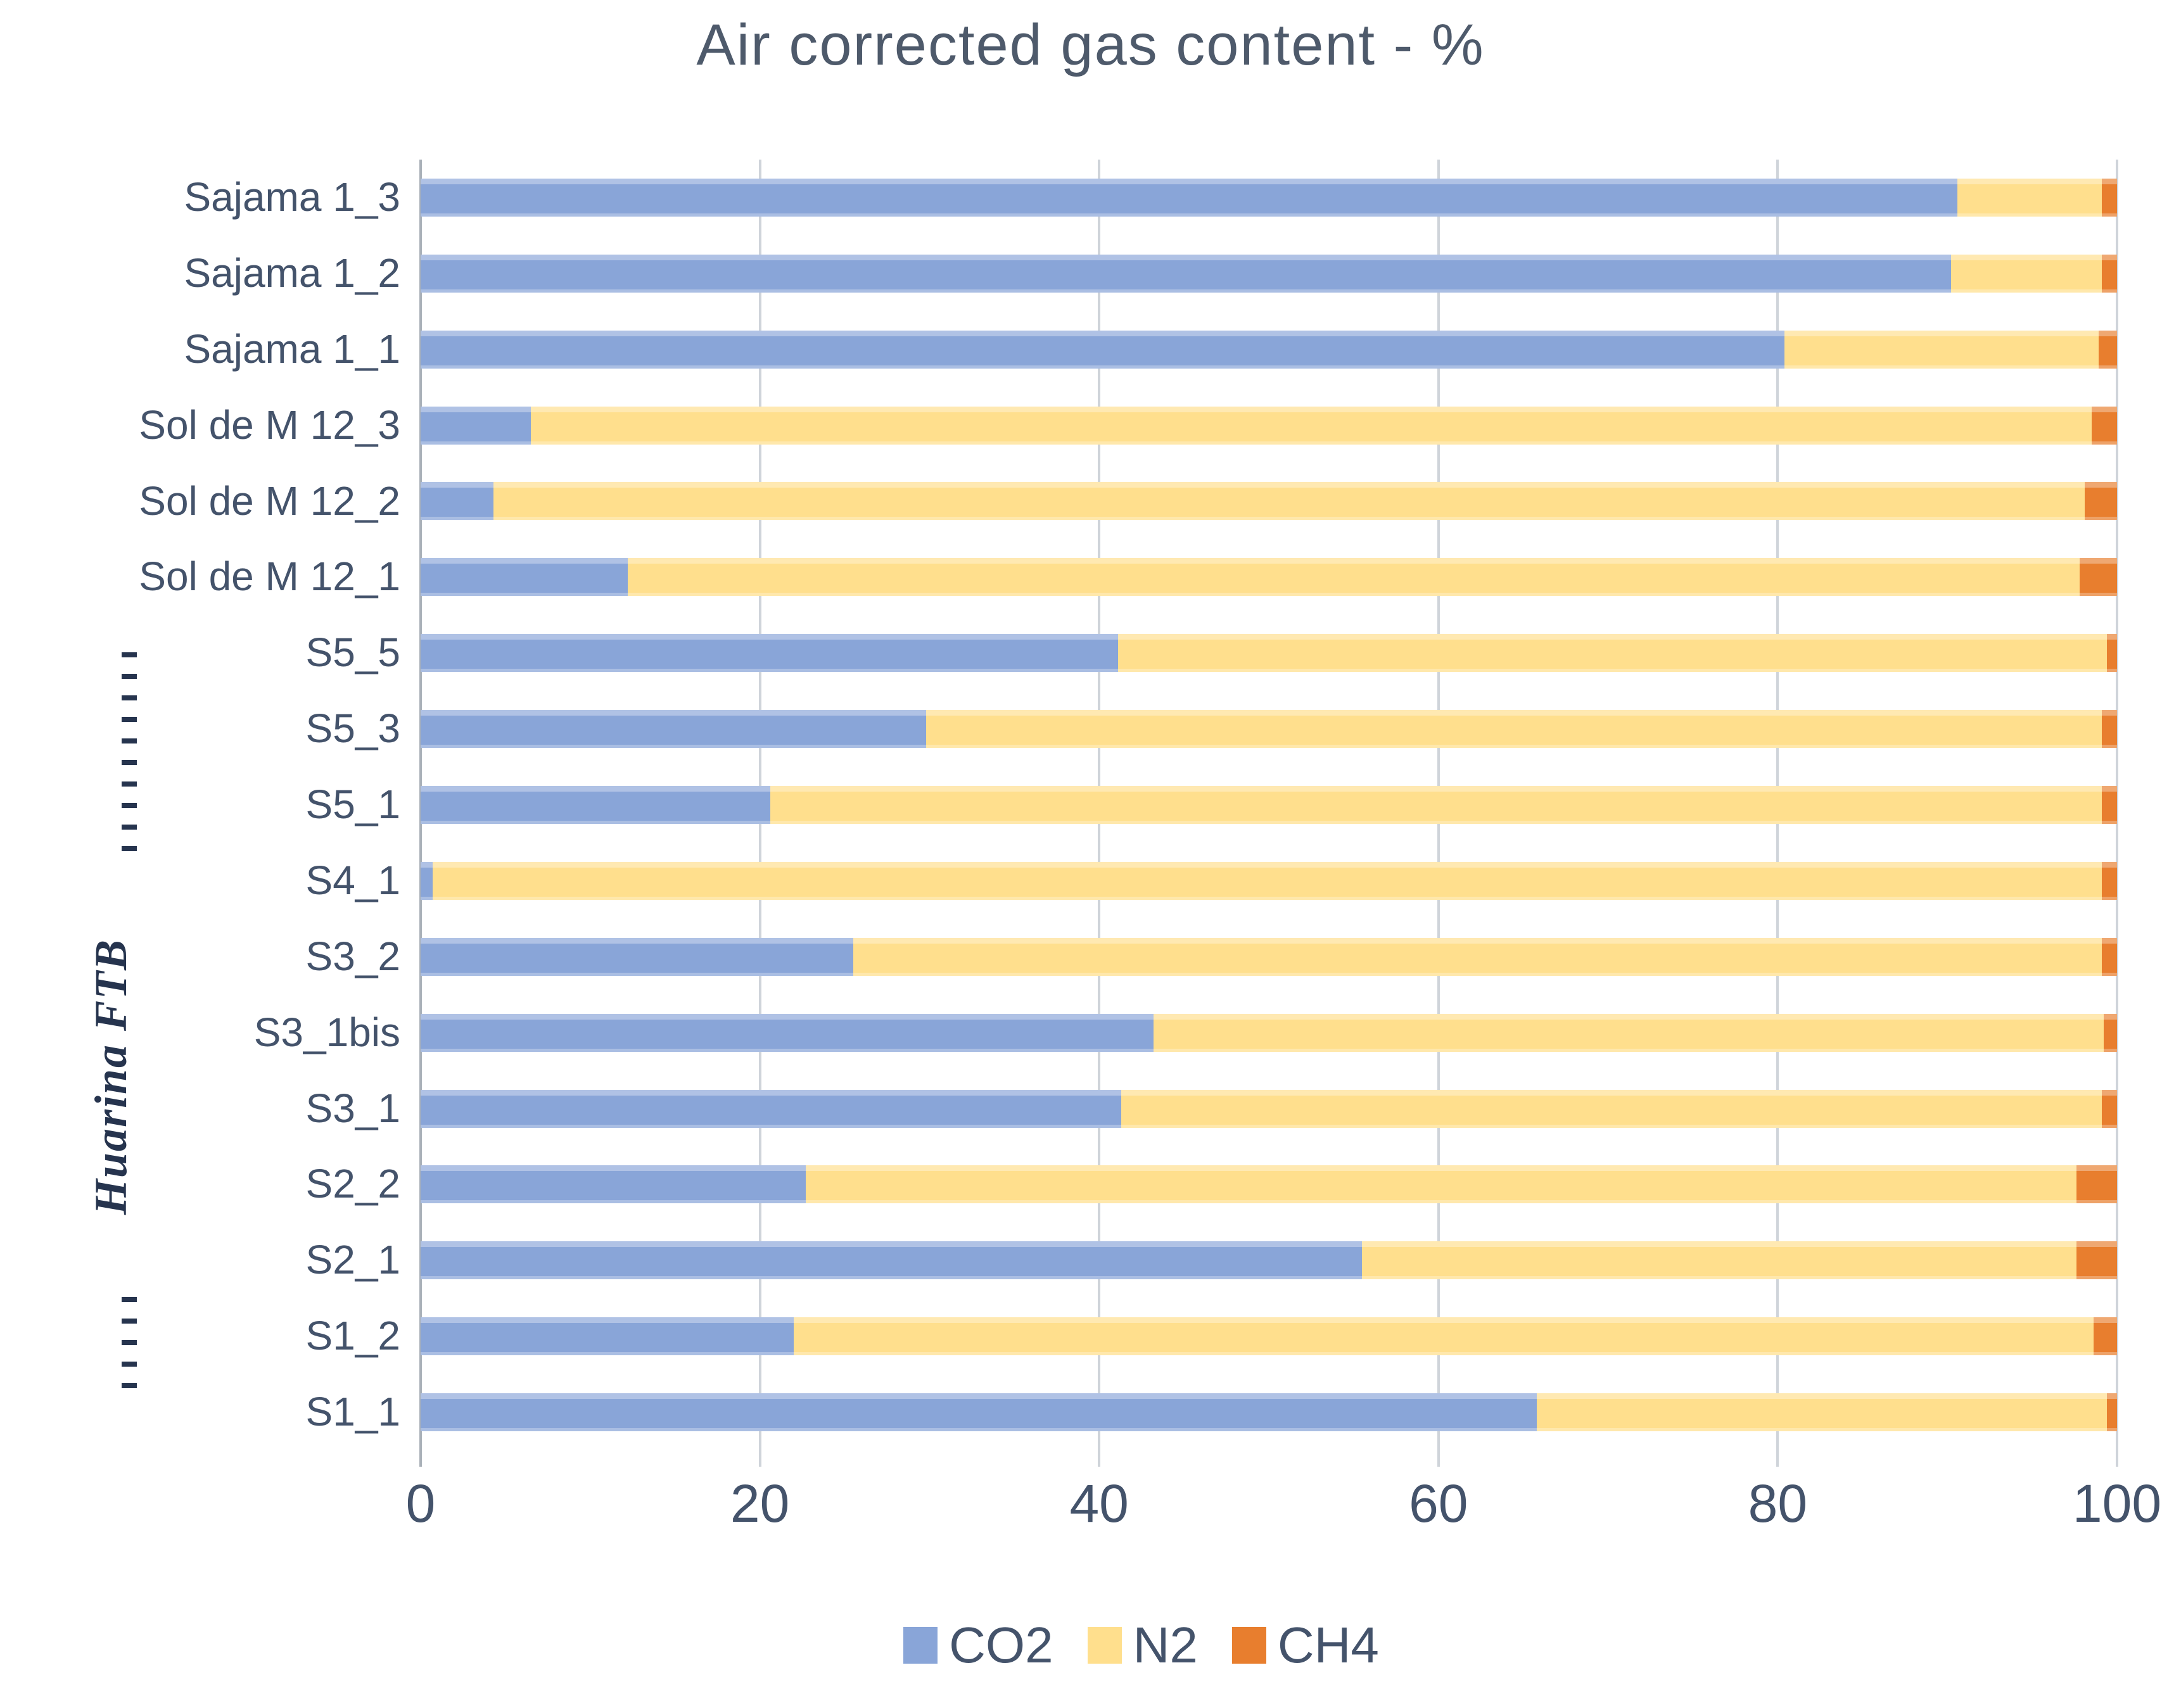  I want to click on category-label: S3_2, so click(353, 956).